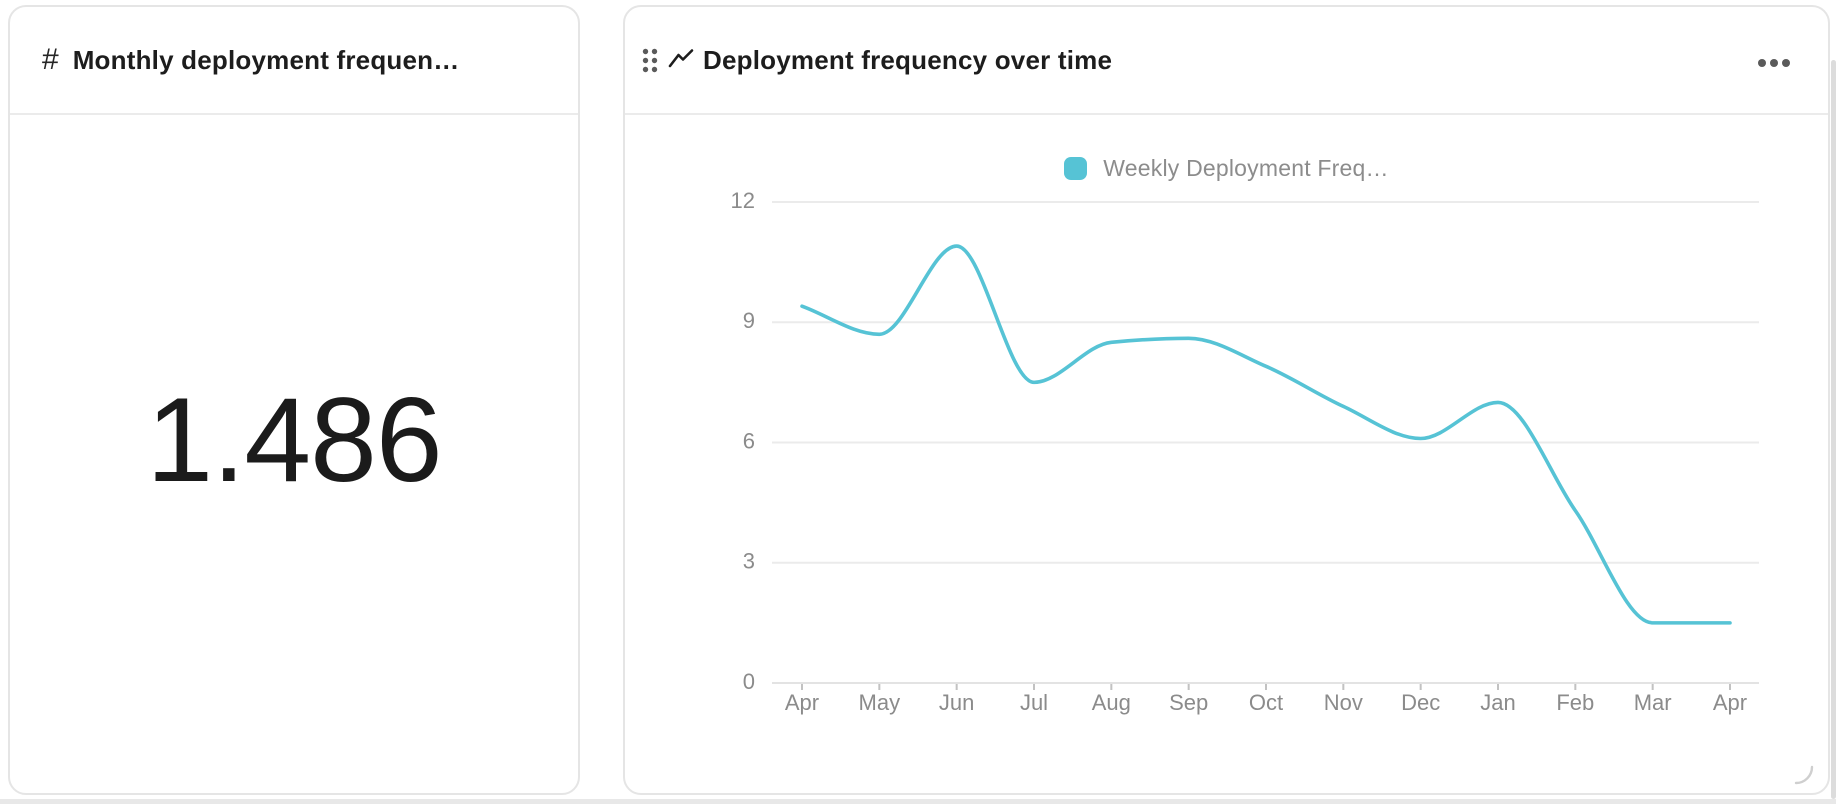 This screenshot has width=1836, height=804. Describe the element at coordinates (1833, 429) in the screenshot. I see `scrollbar-thumb` at that location.